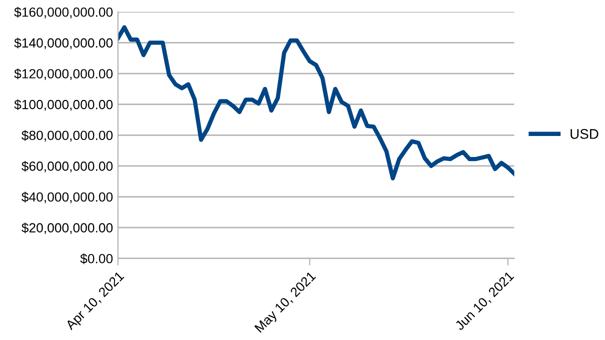  I want to click on legend-label: USD, so click(584, 134).